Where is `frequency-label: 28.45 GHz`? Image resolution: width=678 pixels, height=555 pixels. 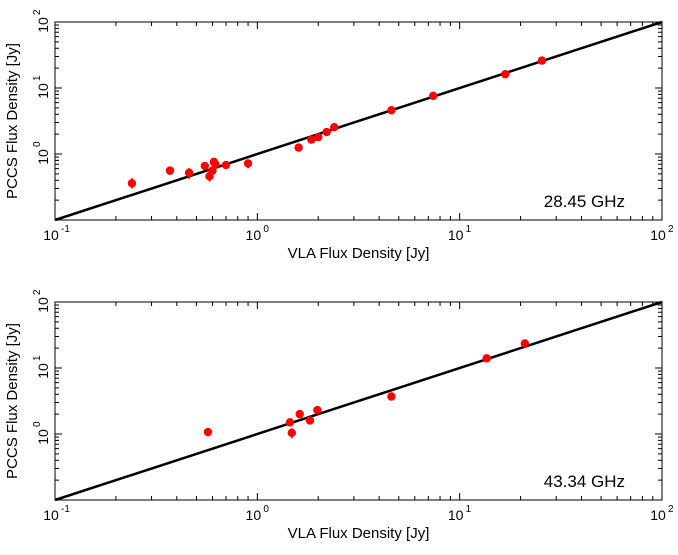
frequency-label: 28.45 GHz is located at coordinates (584, 201).